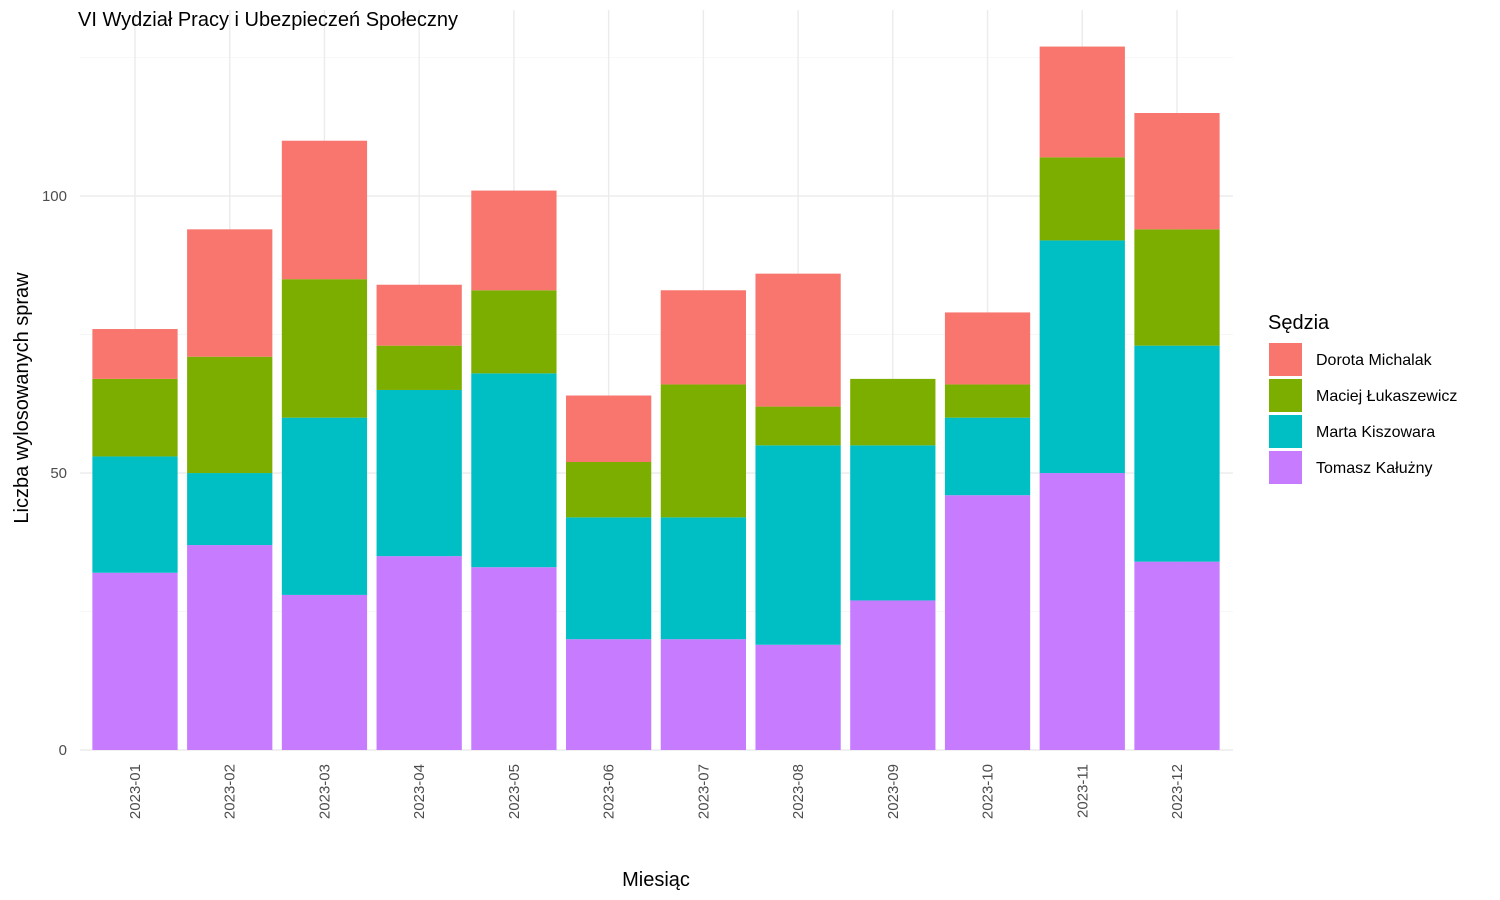 This screenshot has width=1500, height=900. Describe the element at coordinates (419, 791) in the screenshot. I see `x-tick-label: 2023-04` at that location.